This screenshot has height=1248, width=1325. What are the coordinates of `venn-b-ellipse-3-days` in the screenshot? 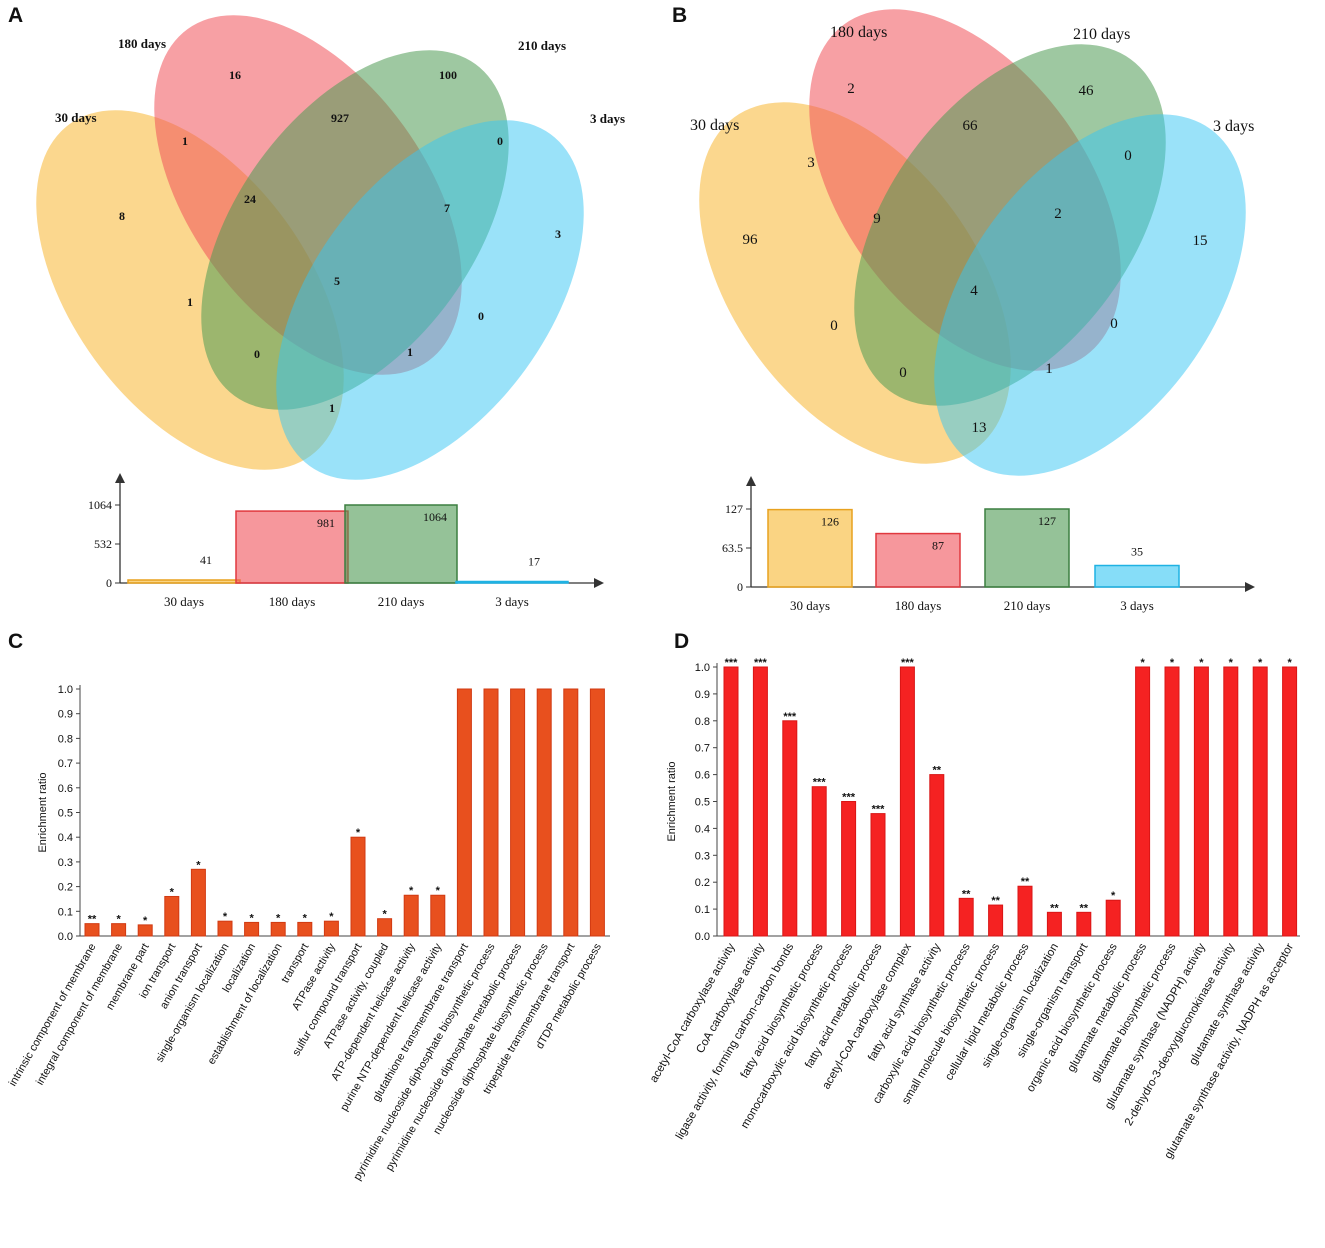 It's located at (1090, 295).